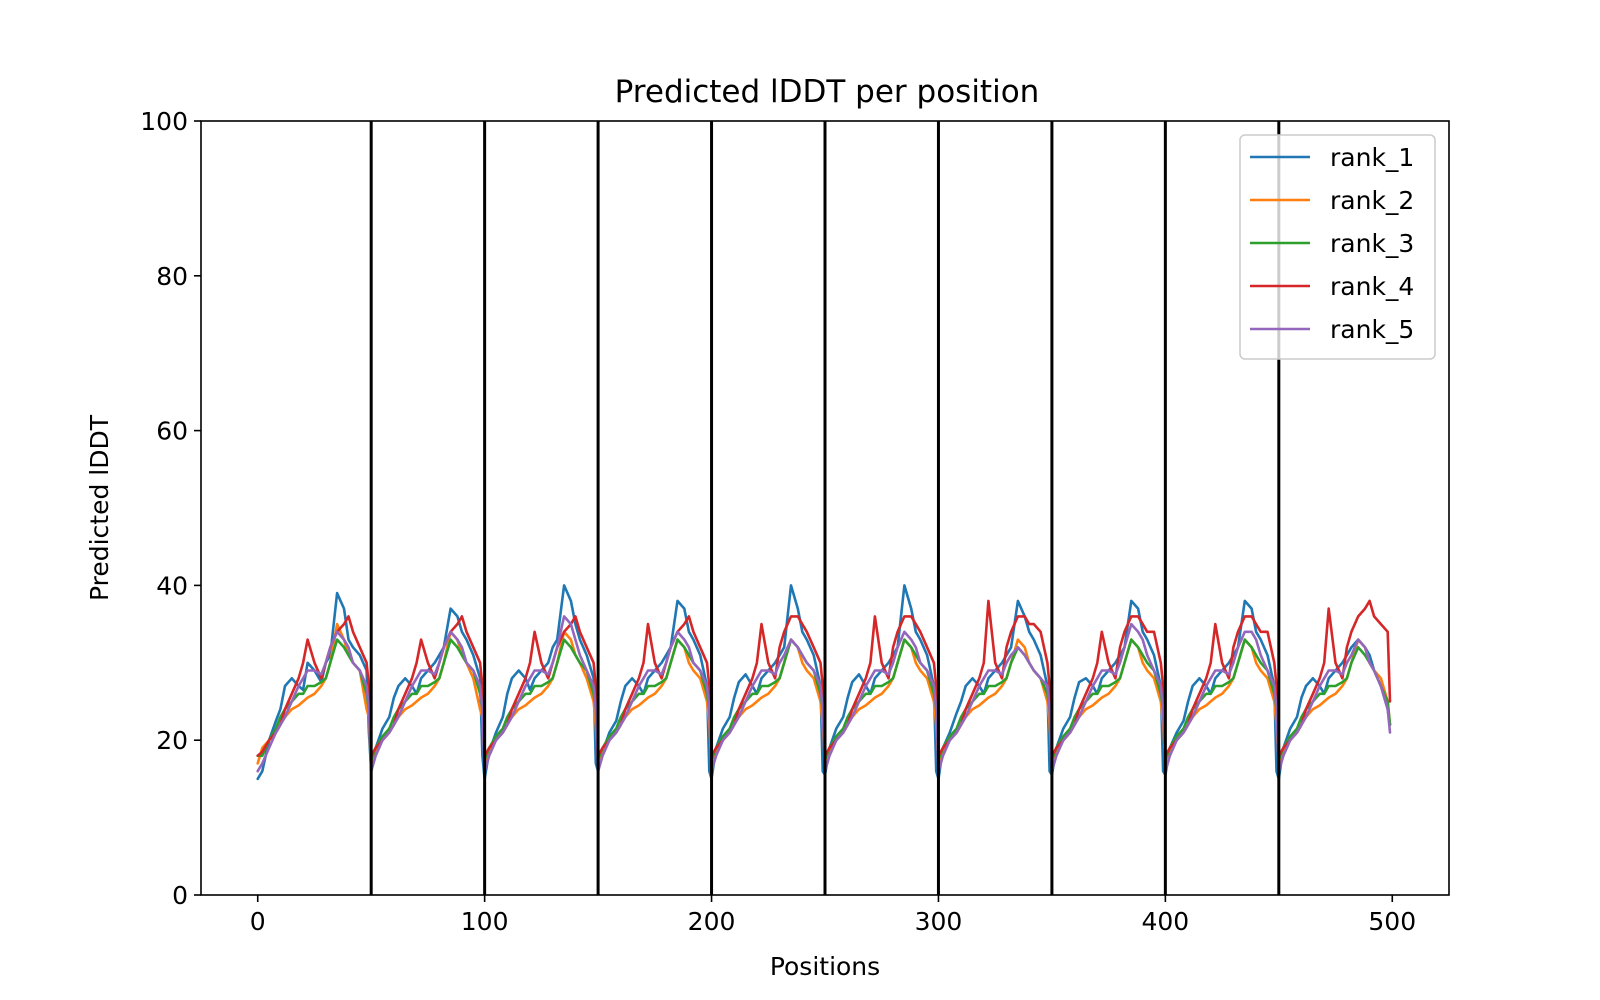 Image resolution: width=1600 pixels, height=1000 pixels. Describe the element at coordinates (172, 585) in the screenshot. I see `y-tick-label: 40` at that location.